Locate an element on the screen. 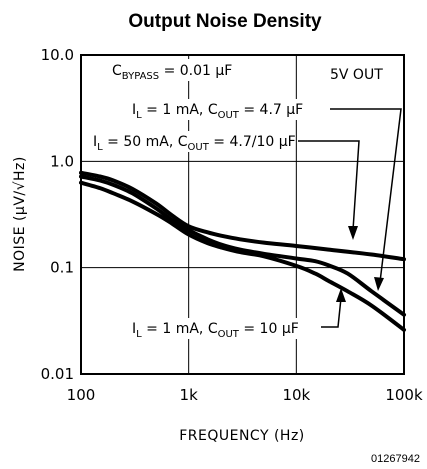 Image resolution: width=427 pixels, height=469 pixels. y-axis-label: NOISE (µV/√Hz) is located at coordinates (20, 214).